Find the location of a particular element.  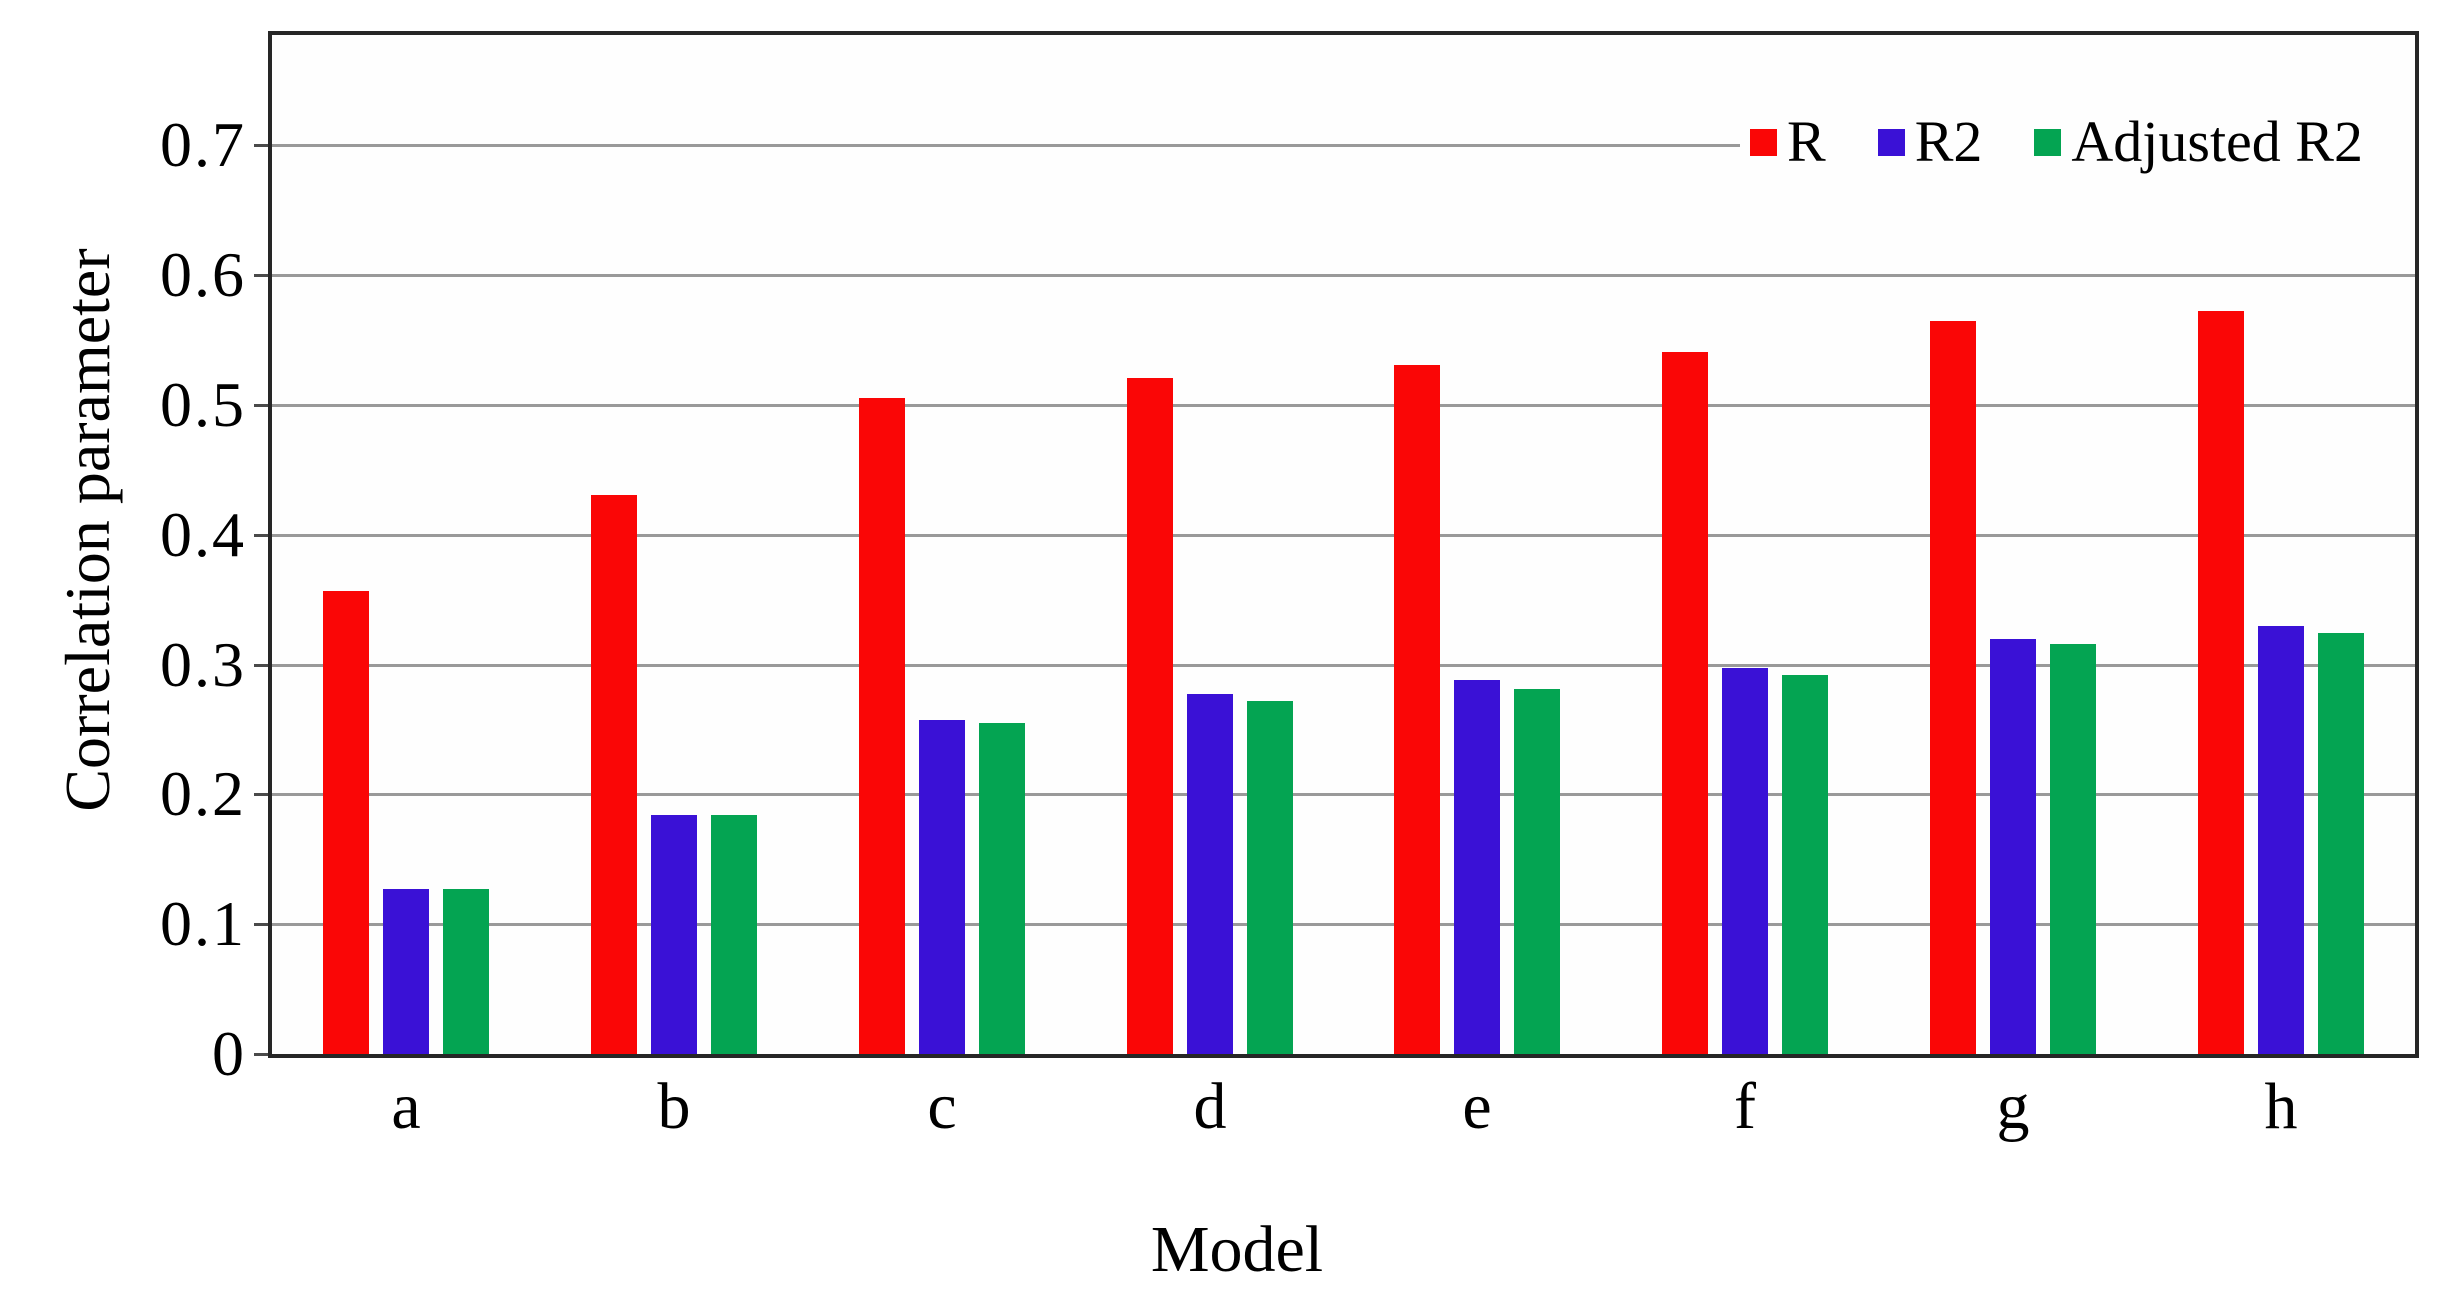

legend-item-adjusted-r2: Adjusted R2 is located at coordinates (2198, 142).